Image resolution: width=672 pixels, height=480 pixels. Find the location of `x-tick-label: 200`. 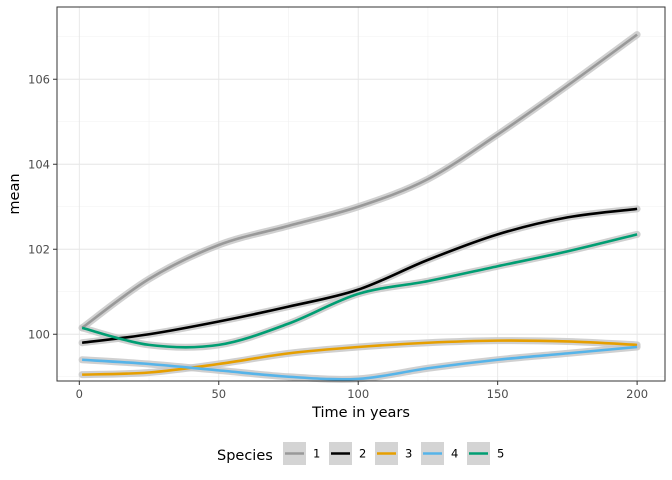

x-tick-label: 200 is located at coordinates (637, 394).